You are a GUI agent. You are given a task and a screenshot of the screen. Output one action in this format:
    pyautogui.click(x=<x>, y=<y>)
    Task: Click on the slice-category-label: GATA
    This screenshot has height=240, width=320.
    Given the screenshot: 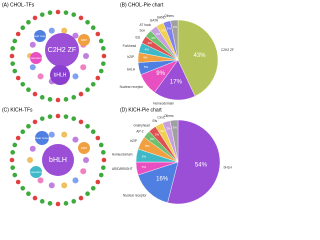 What is the action you would take?
    pyautogui.click(x=154, y=21)
    